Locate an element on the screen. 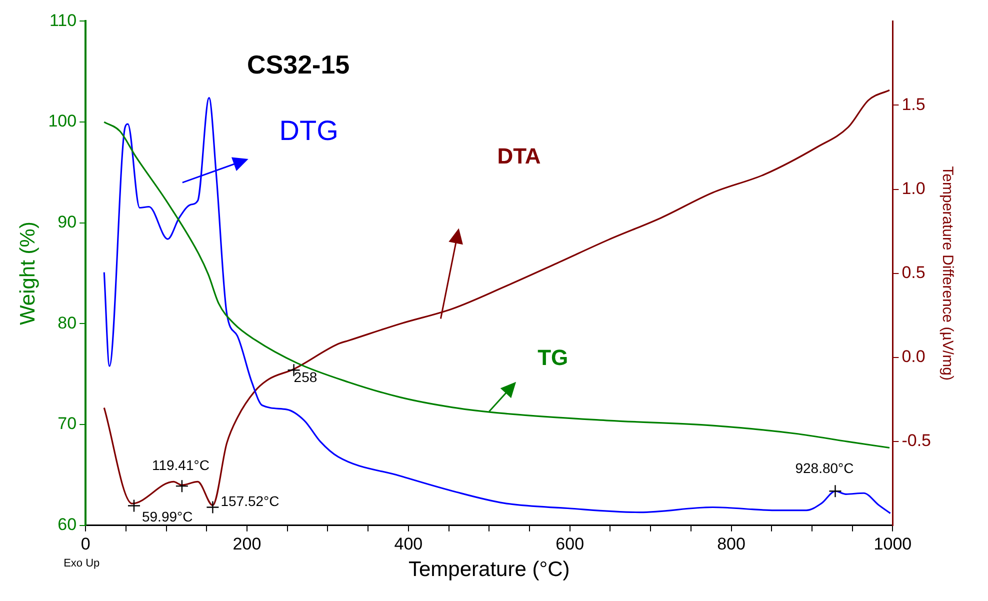 The height and width of the screenshot is (601, 988). y2-tick-label: 1.5 is located at coordinates (914, 104).